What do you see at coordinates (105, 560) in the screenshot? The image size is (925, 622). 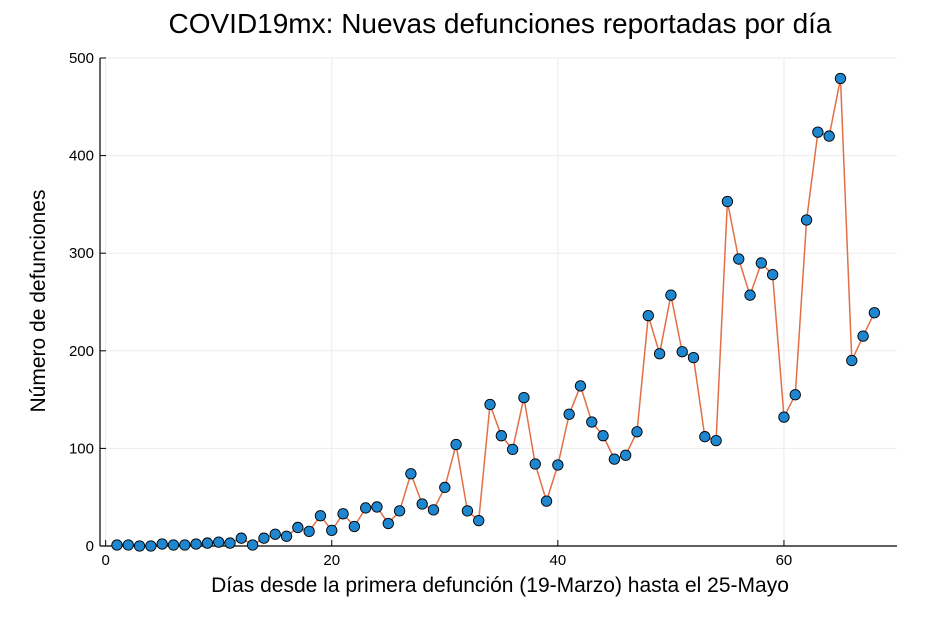 I see `x-tick-label: 0` at bounding box center [105, 560].